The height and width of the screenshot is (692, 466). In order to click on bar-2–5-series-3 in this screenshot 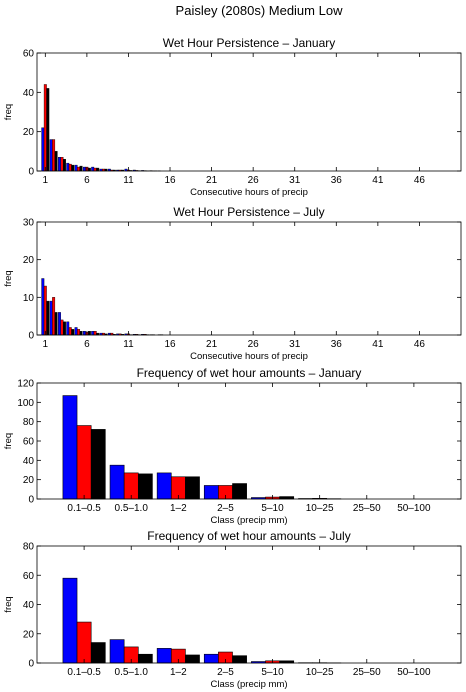, I will do `click(239, 491)`.